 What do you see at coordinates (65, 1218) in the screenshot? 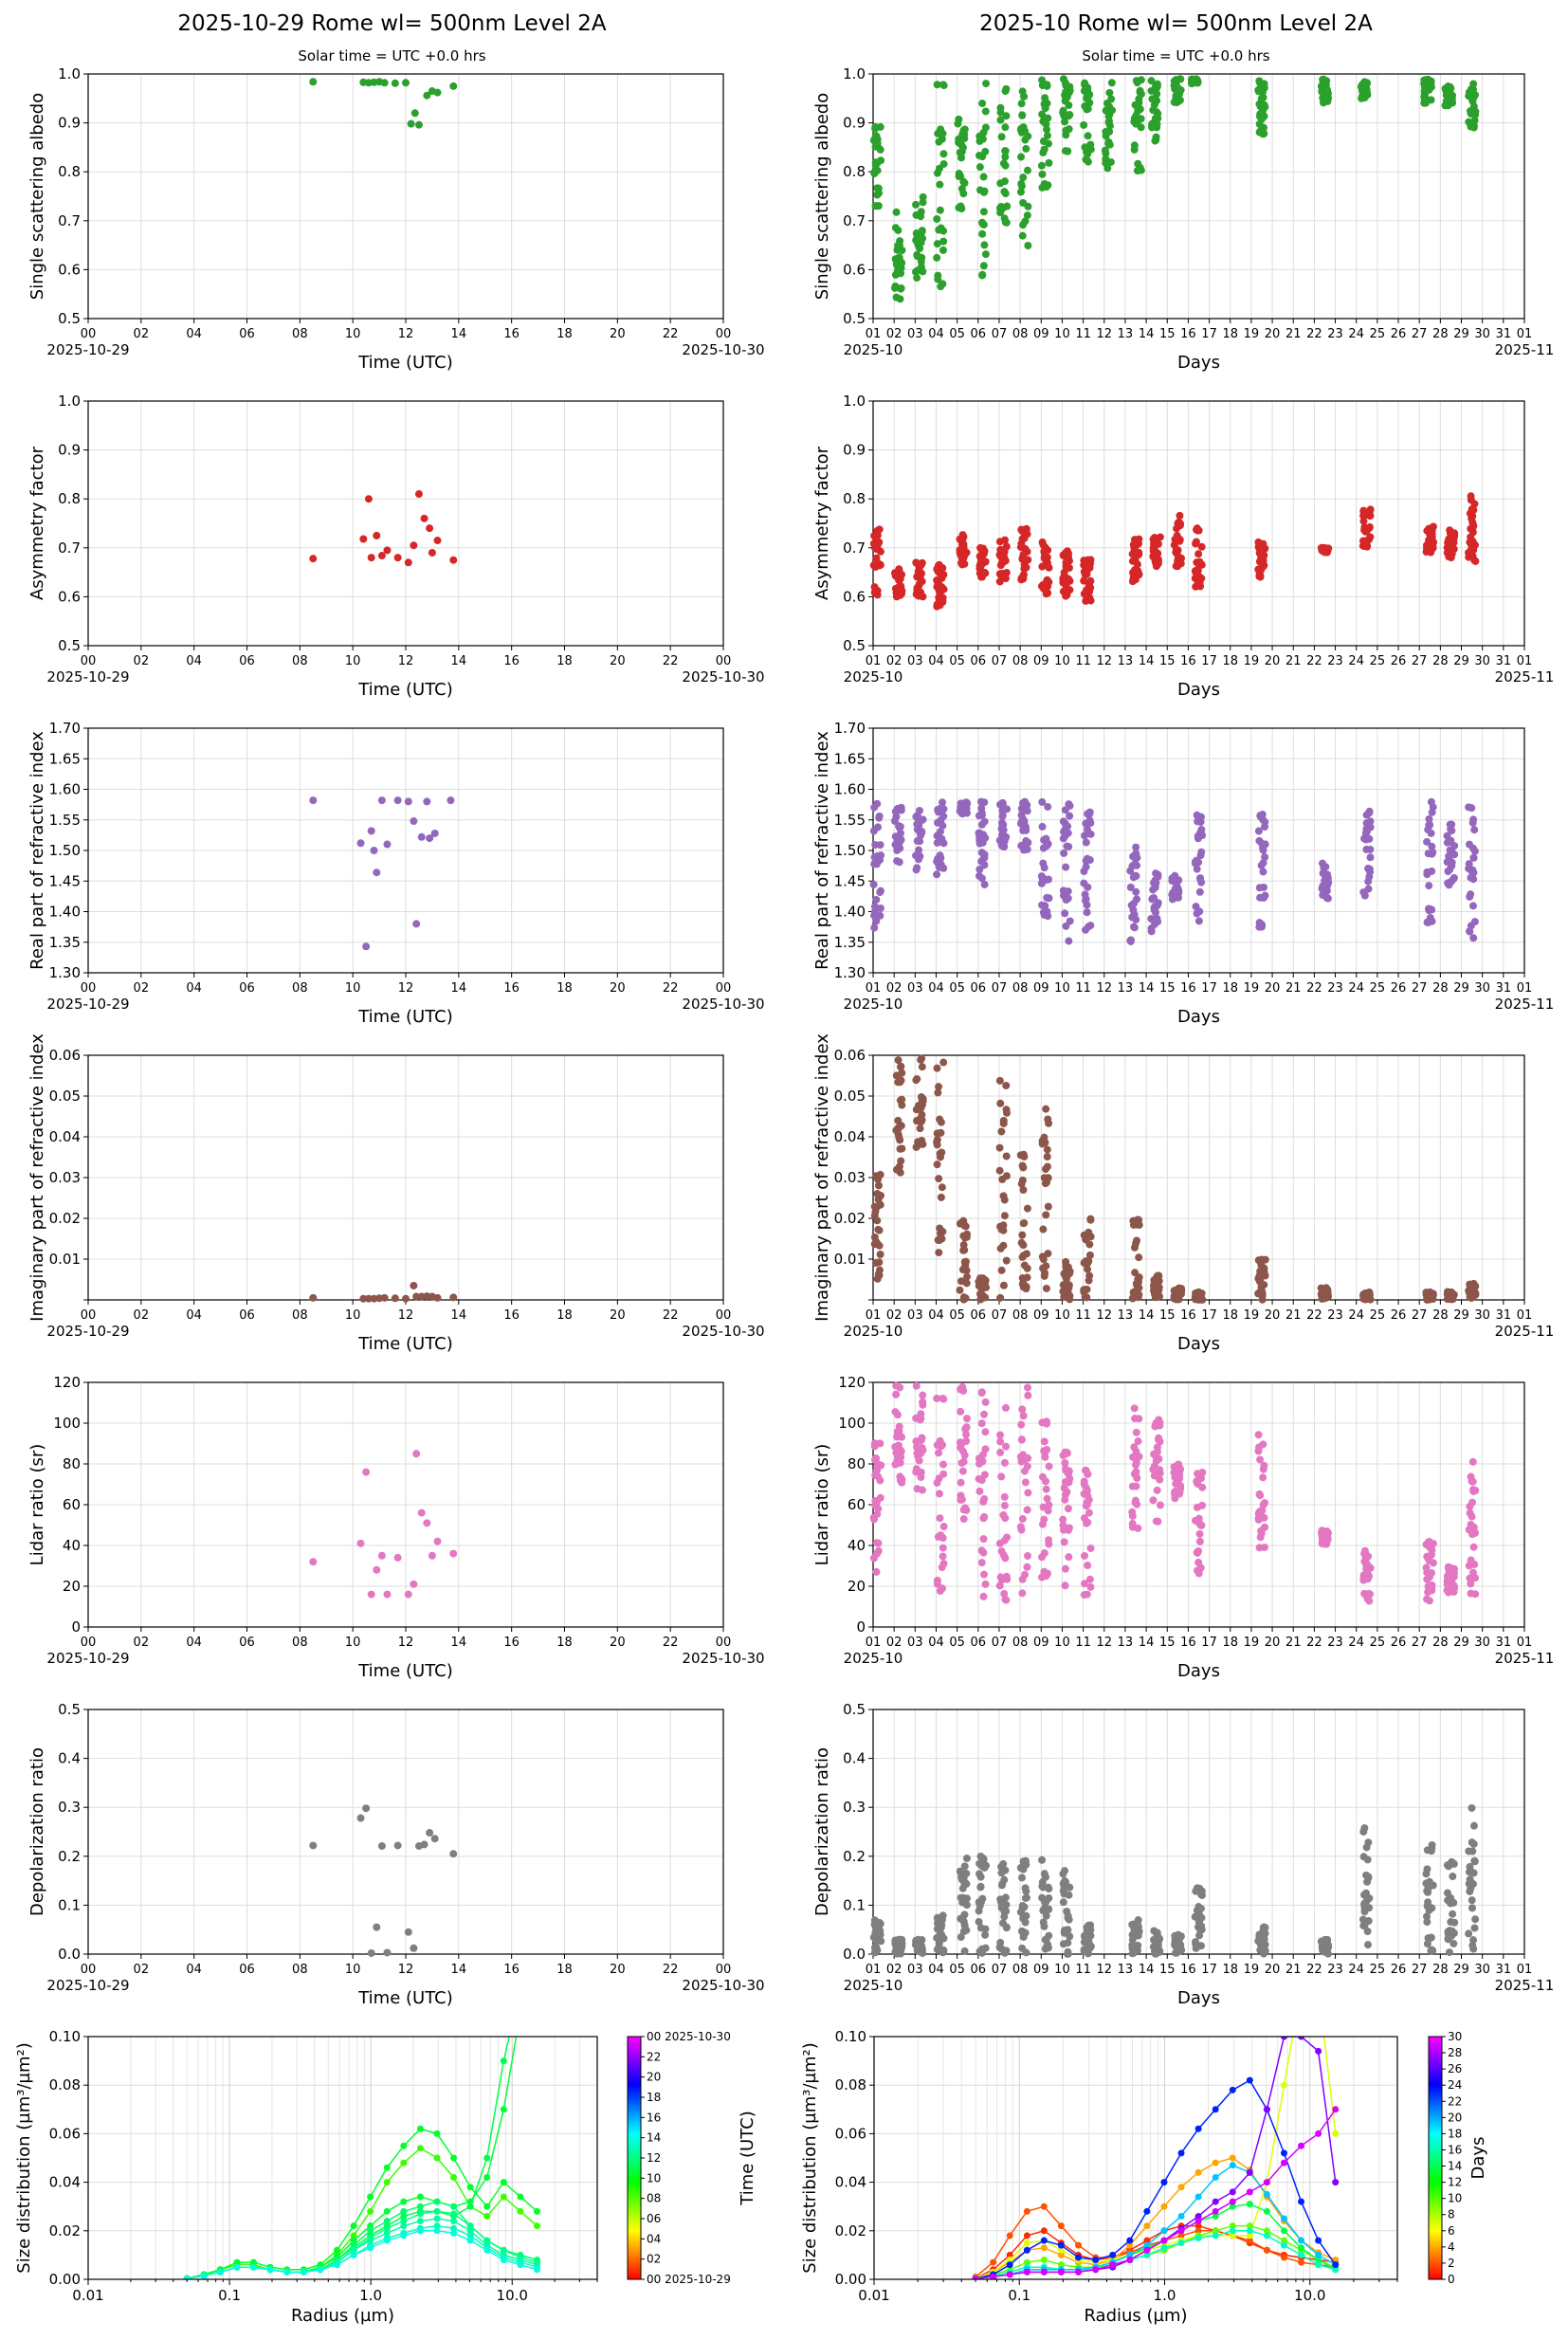
I see `y-tick-label: 0.02` at bounding box center [65, 1218].